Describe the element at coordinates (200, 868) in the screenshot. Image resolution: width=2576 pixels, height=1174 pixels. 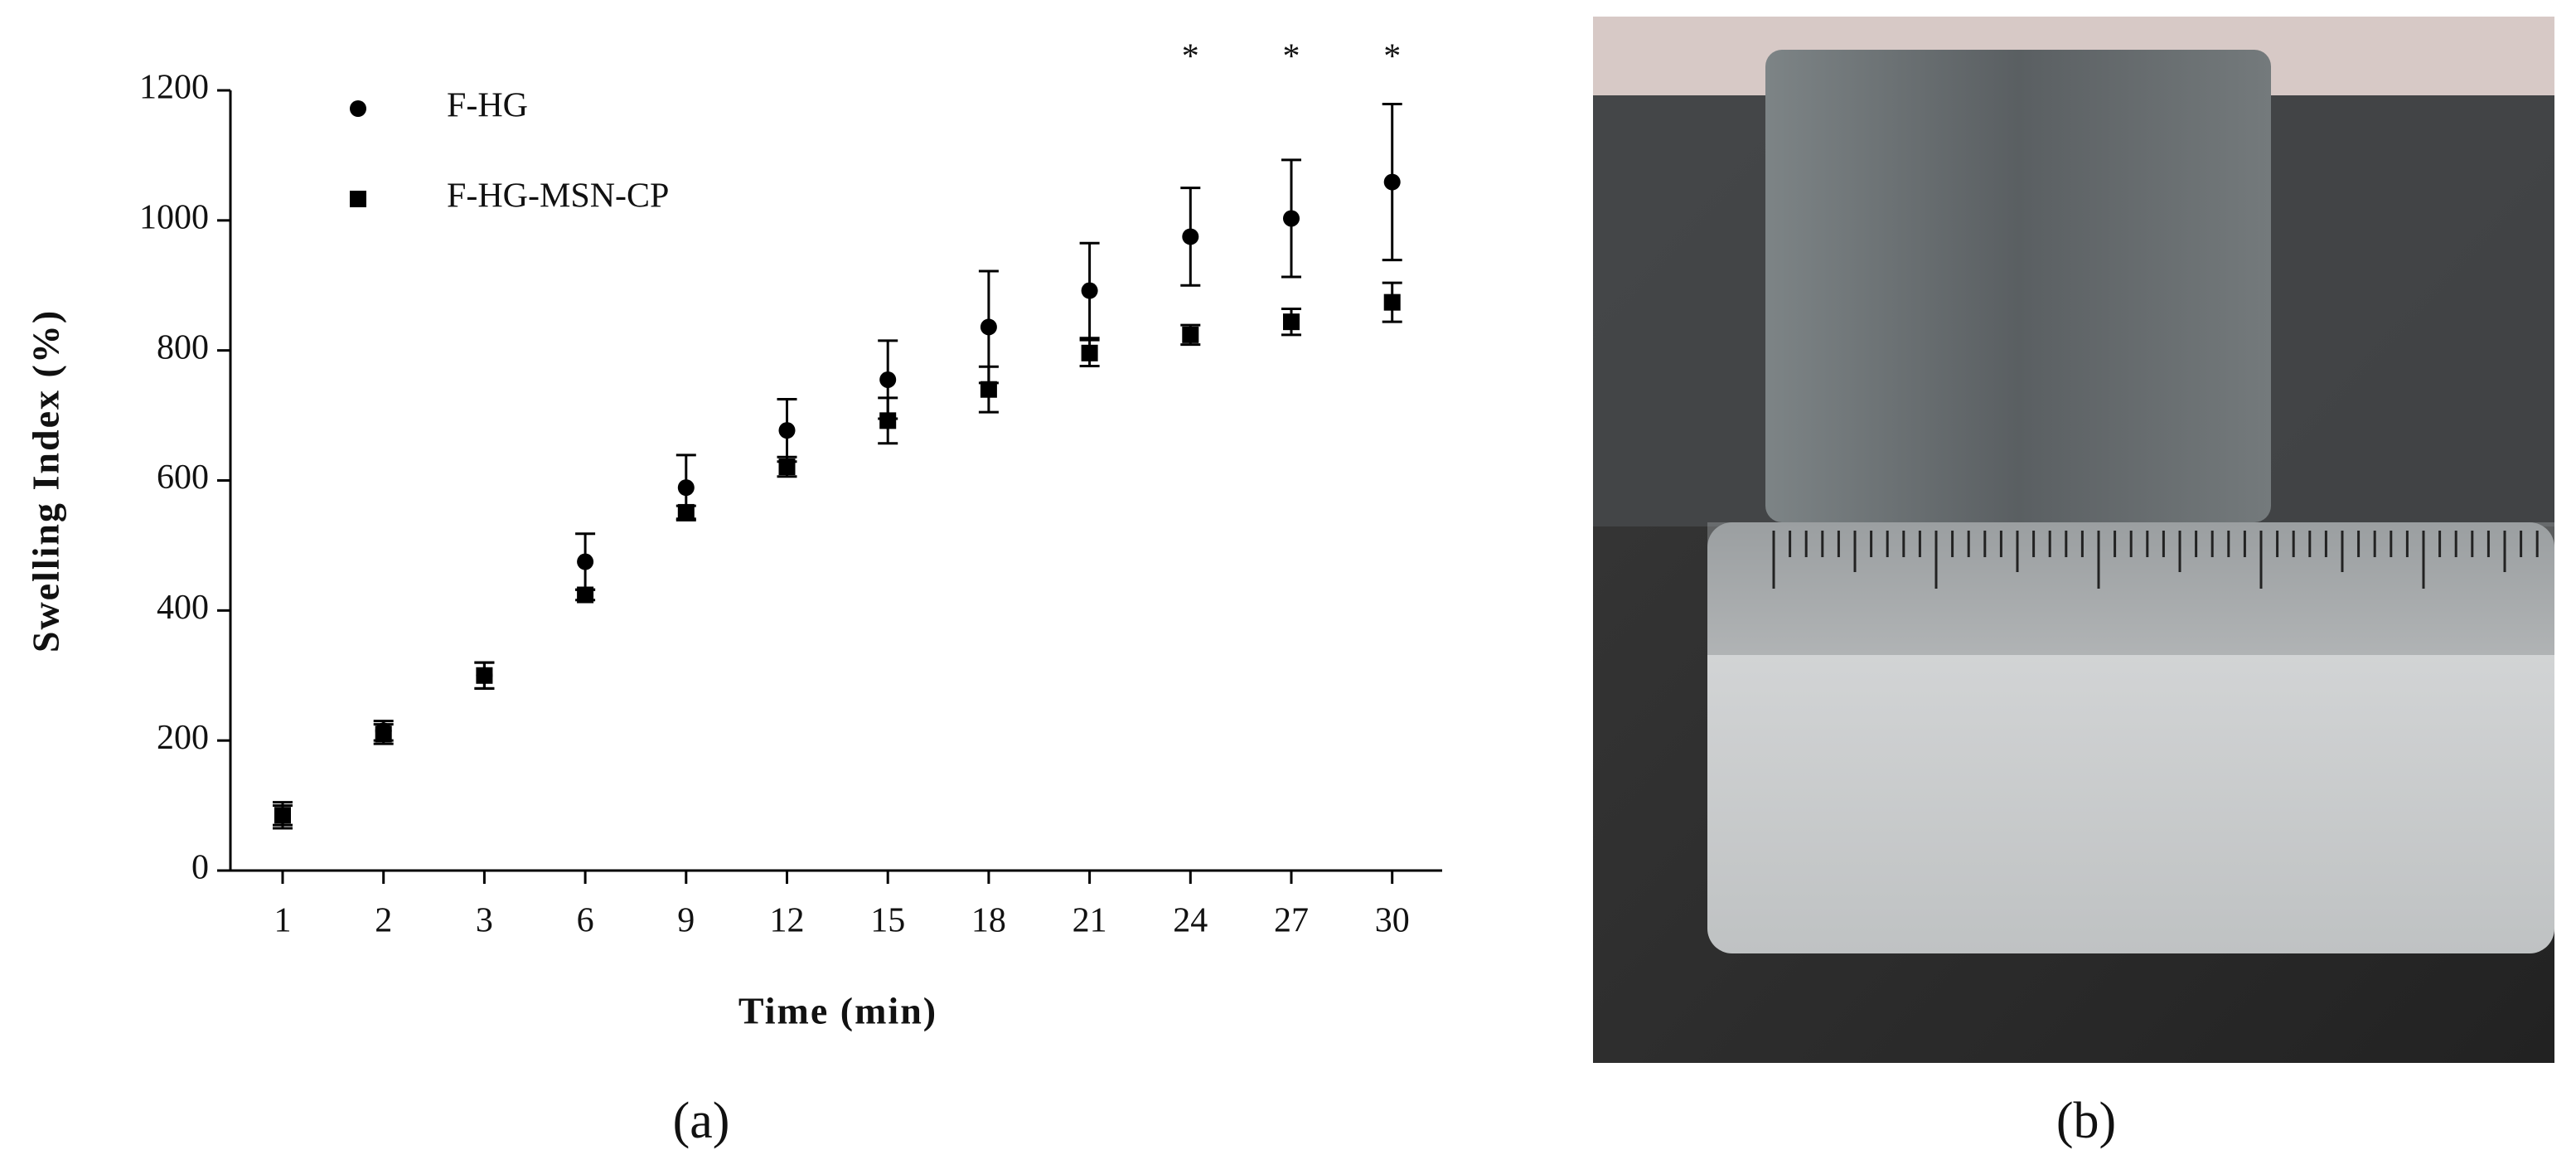
I see `y-tick-label: 0` at that location.